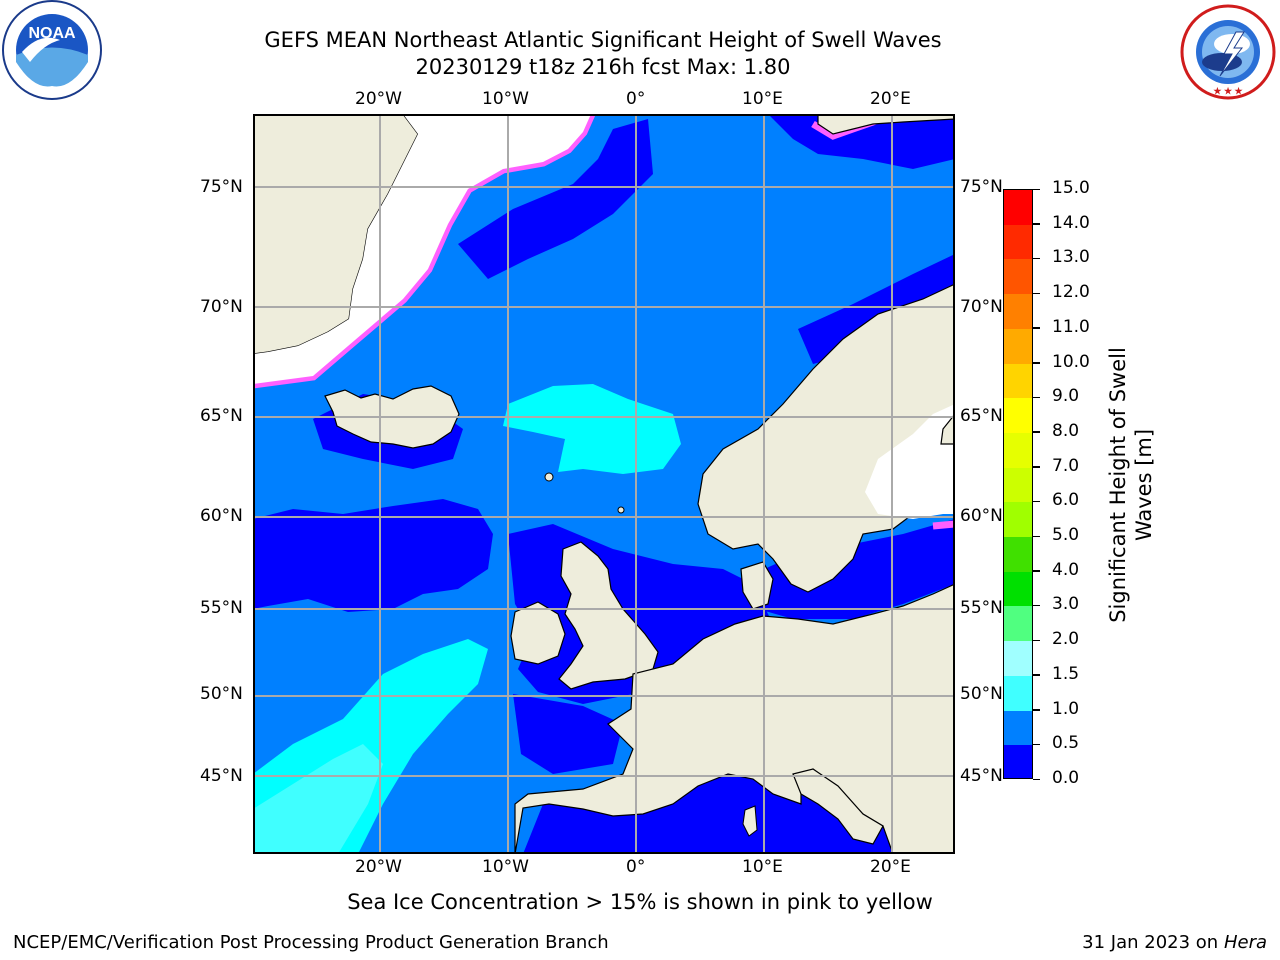  Describe the element at coordinates (981, 307) in the screenshot. I see `lat-label-right: 70°N` at that location.